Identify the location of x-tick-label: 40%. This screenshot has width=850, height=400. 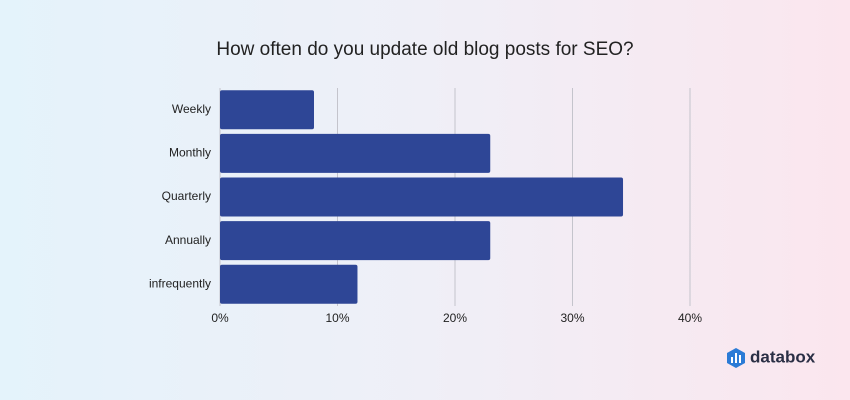
(690, 318).